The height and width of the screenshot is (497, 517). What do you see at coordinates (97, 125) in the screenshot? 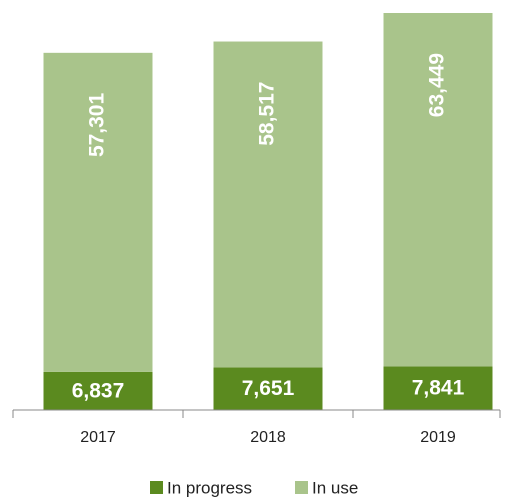
I see `data-label: 57,301` at bounding box center [97, 125].